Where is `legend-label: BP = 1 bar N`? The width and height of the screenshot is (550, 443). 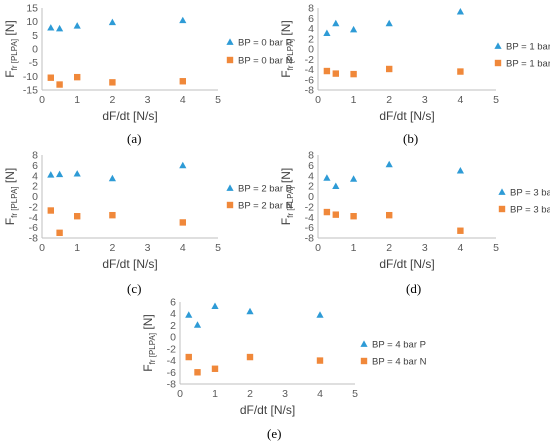
legend-label: BP = 1 bar N is located at coordinates (528, 64).